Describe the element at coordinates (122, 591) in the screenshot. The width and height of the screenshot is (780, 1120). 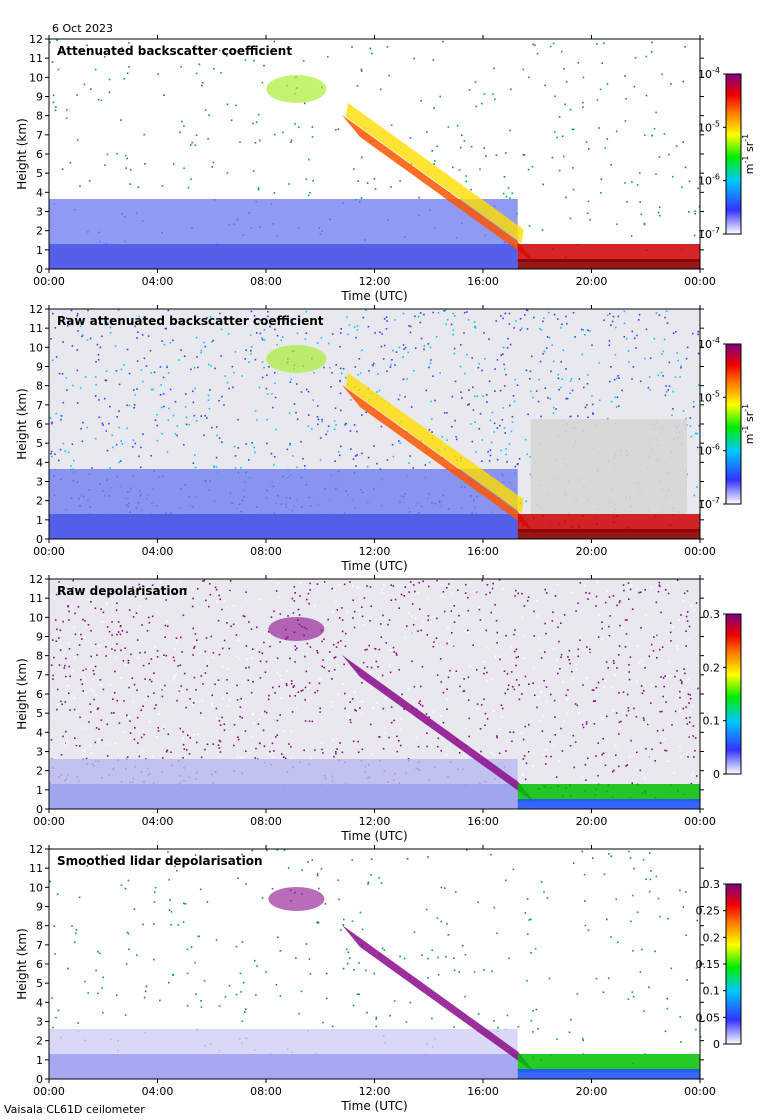
I see `panel-title: Raw depolarisation` at that location.